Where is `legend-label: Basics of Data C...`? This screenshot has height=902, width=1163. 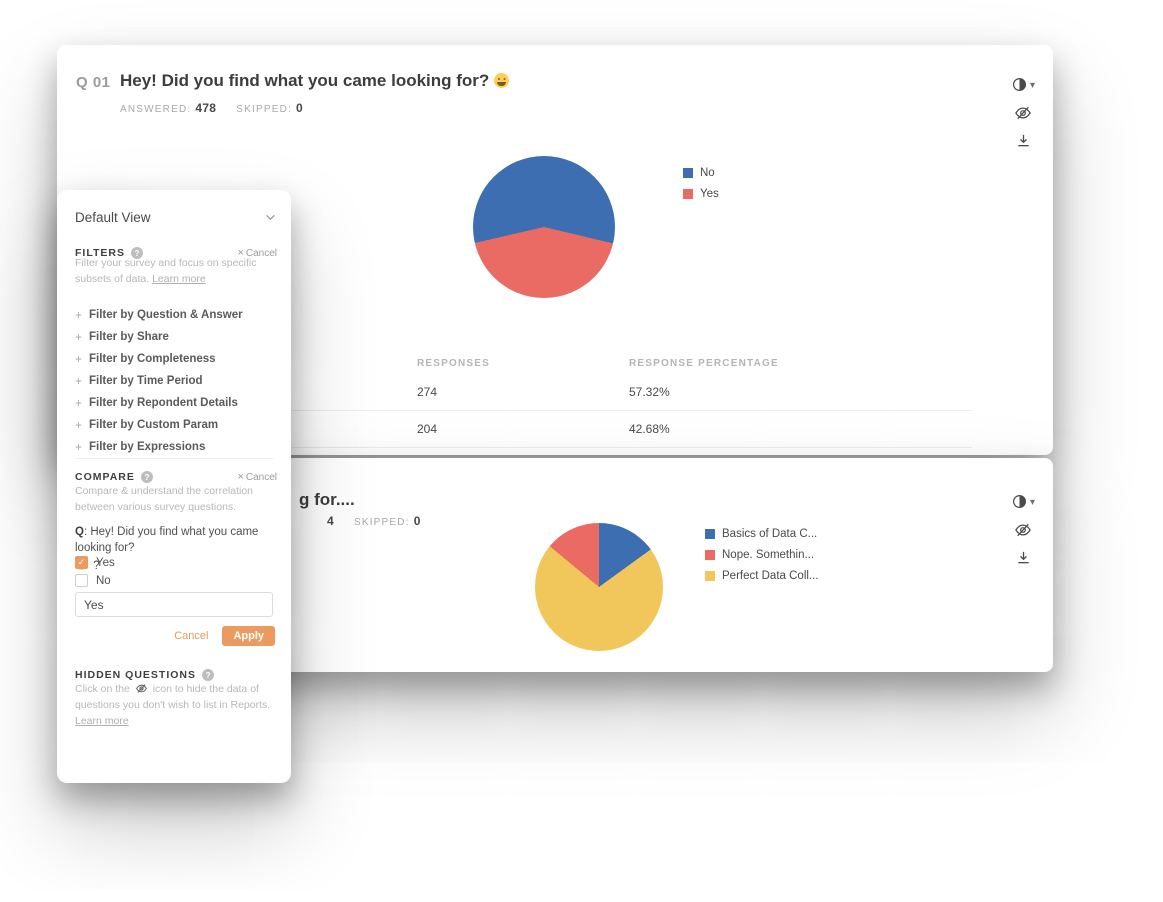
legend-label: Basics of Data C... is located at coordinates (770, 534).